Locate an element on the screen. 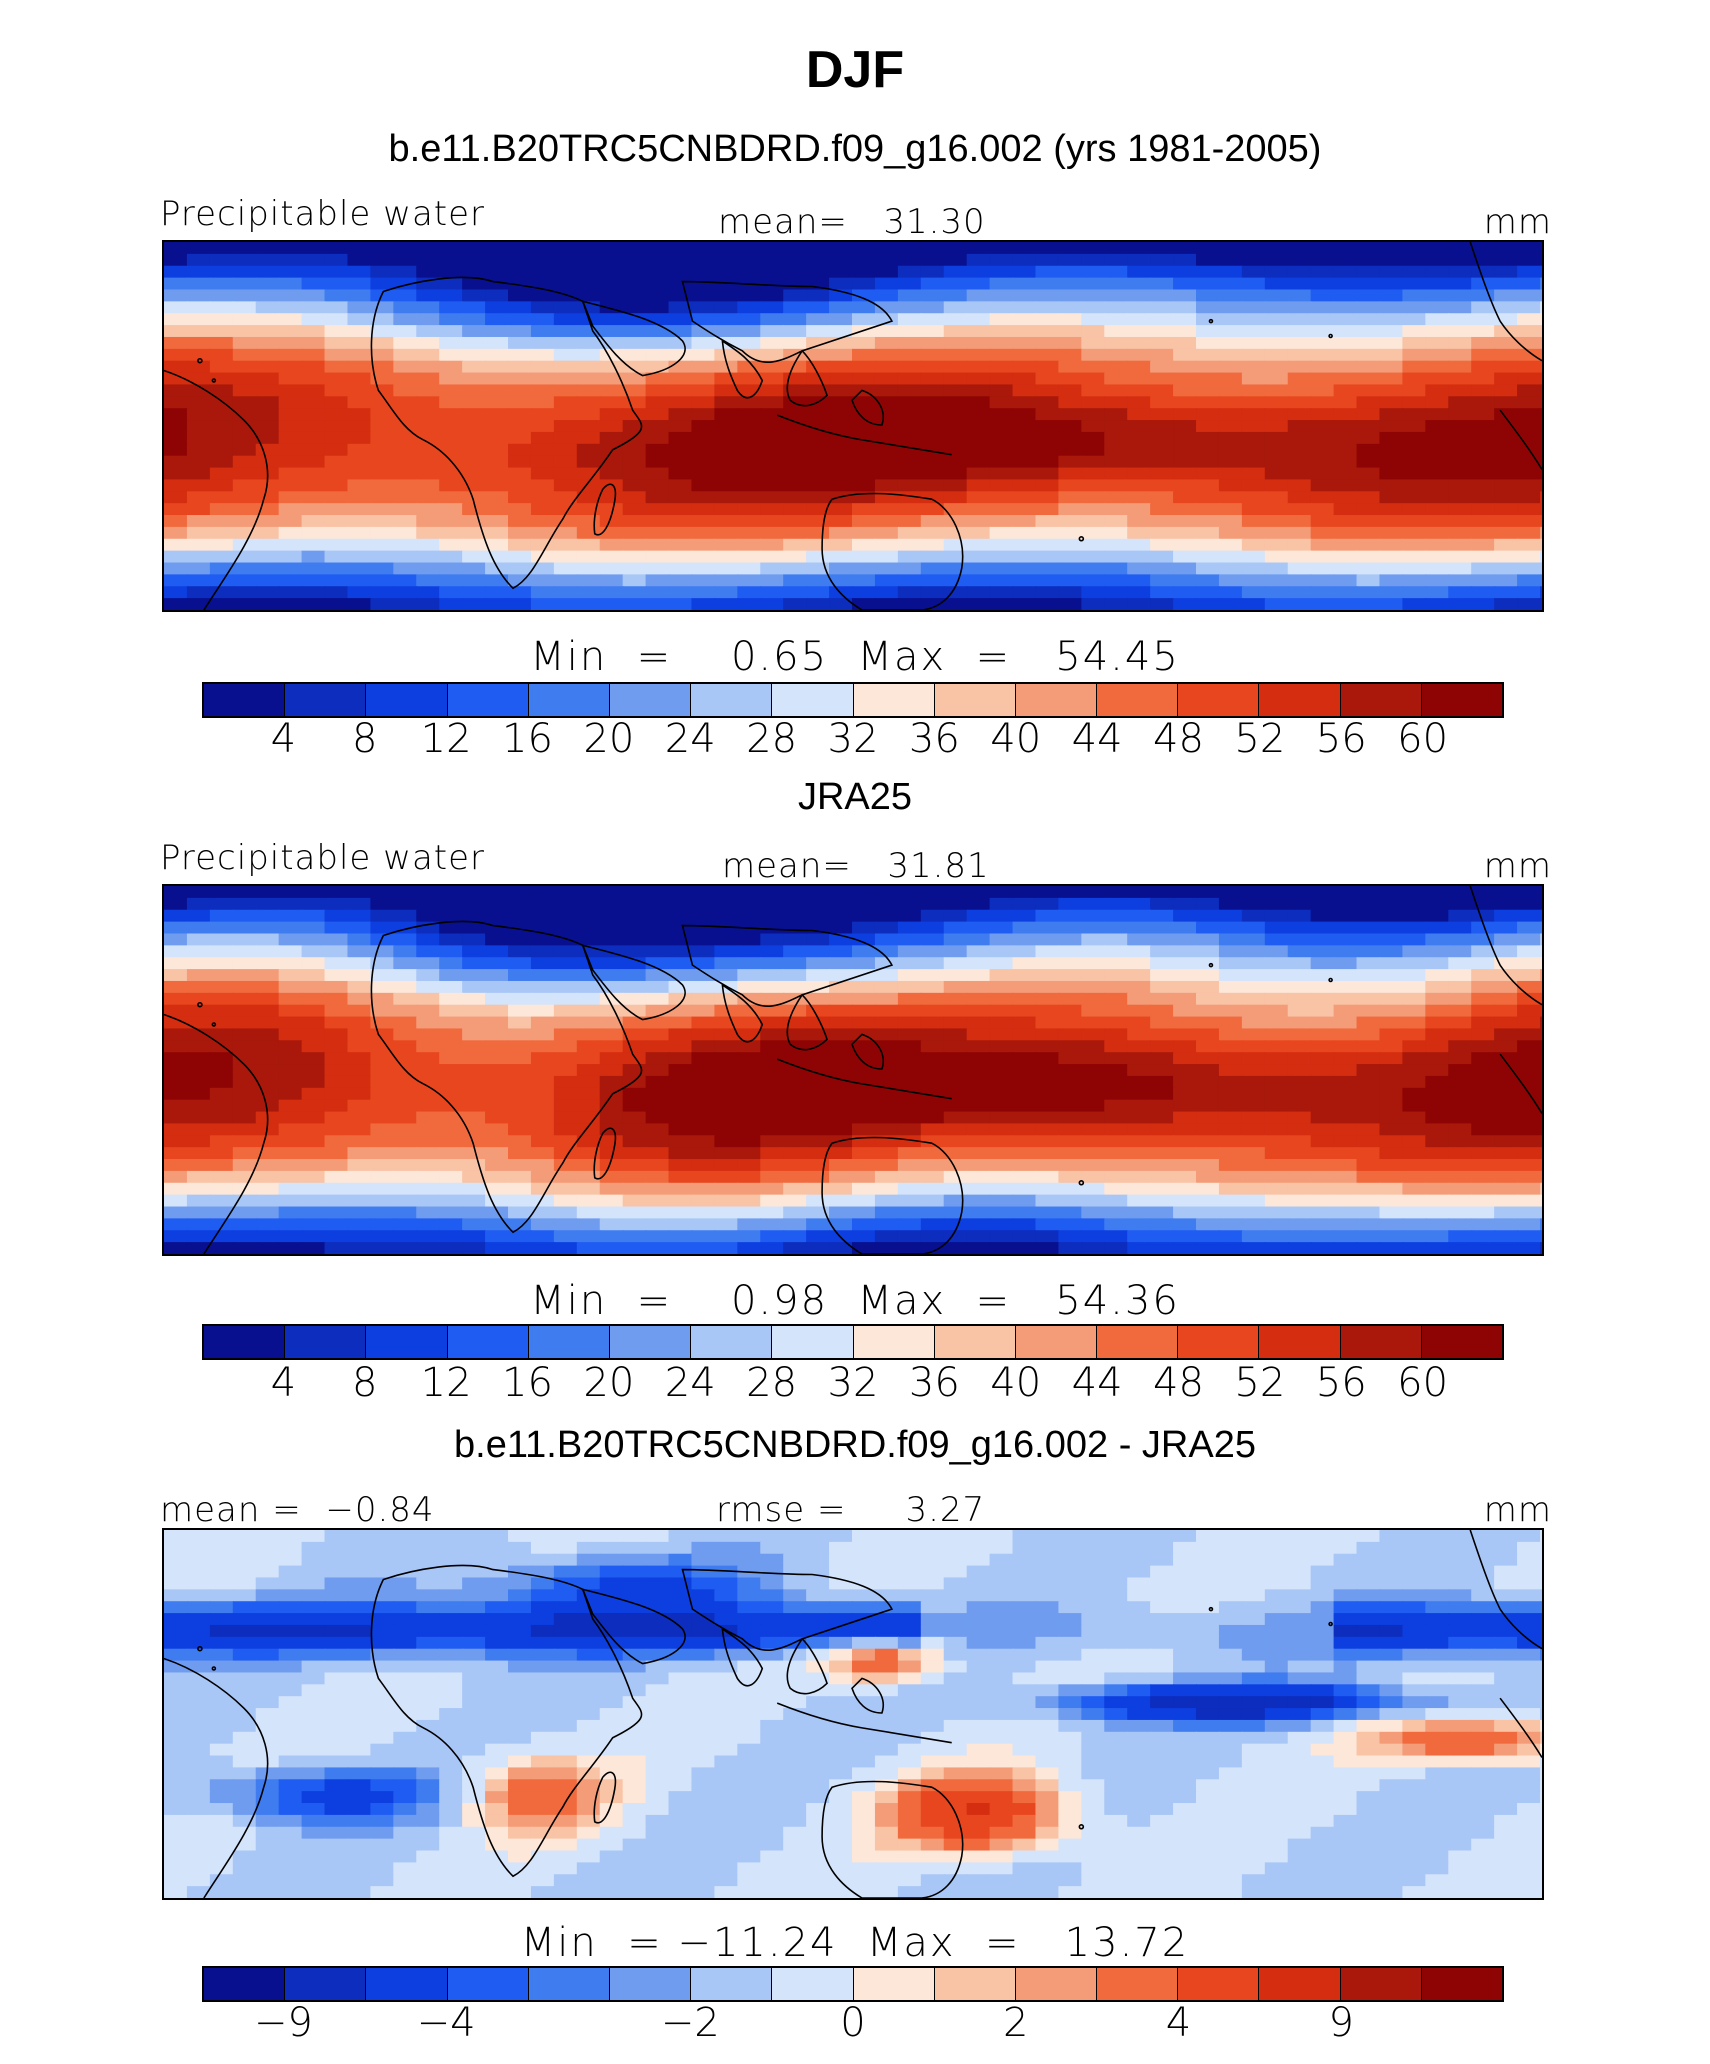 This screenshot has width=1710, height=2064. panel3-mean-label: mean = −0.84 is located at coordinates (297, 1510).